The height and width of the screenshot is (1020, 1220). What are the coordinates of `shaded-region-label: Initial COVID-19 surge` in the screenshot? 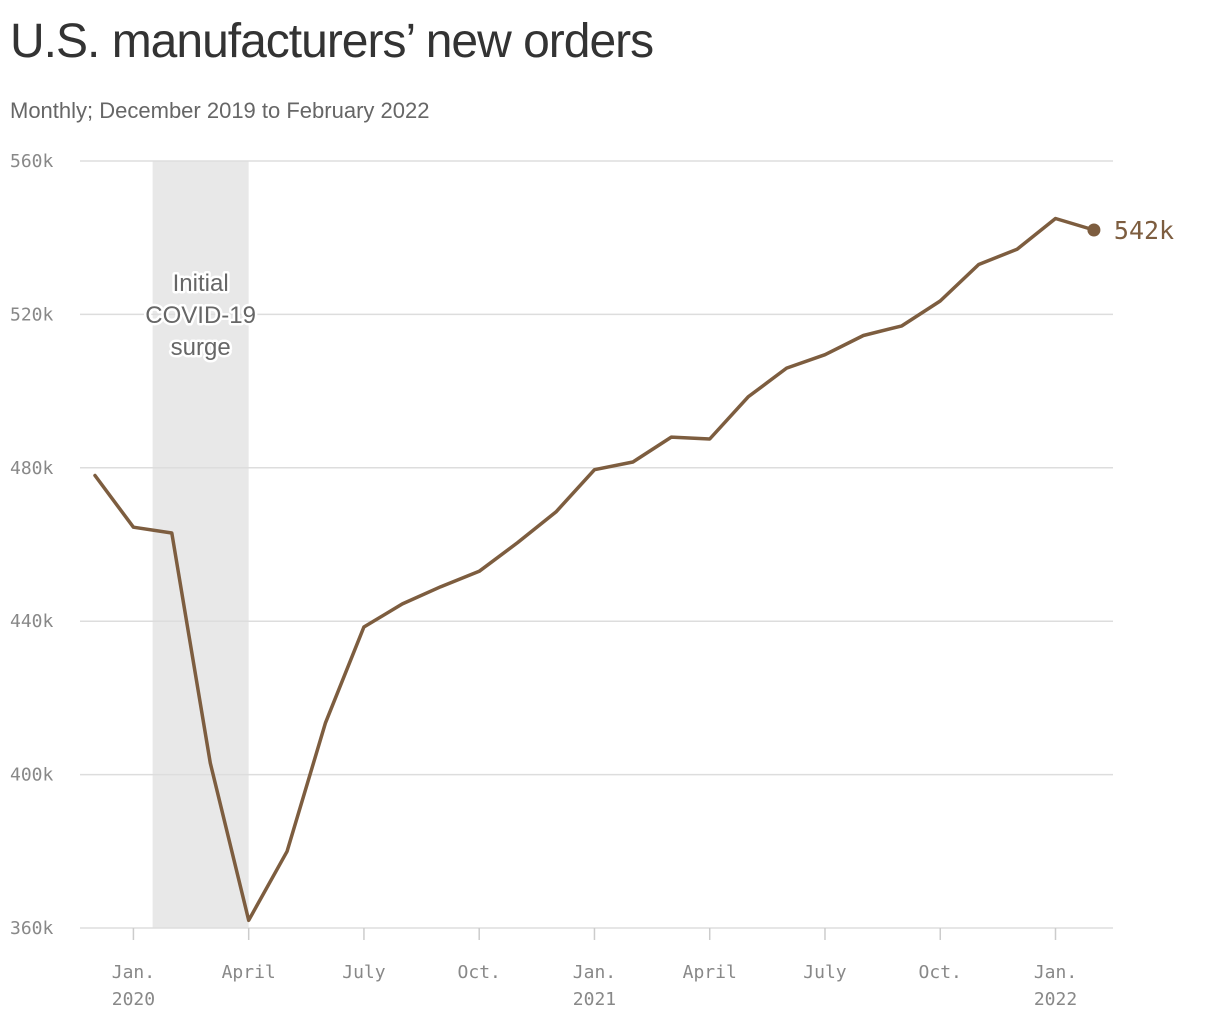 It's located at (200, 315).